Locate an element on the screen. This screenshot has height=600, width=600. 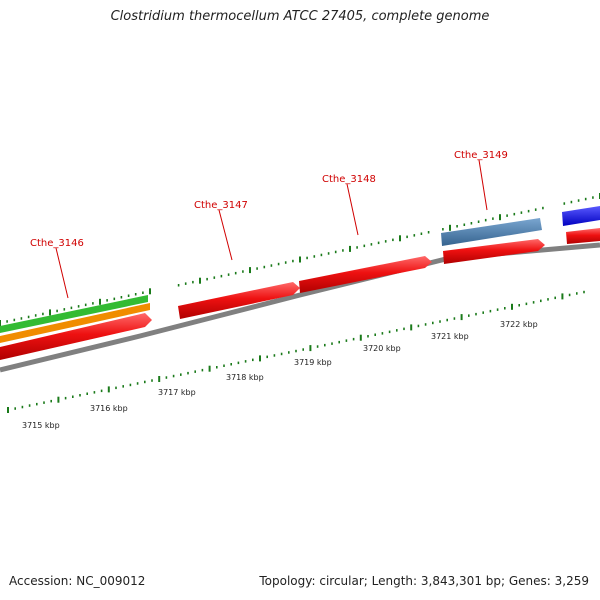
kbp-label-3715: 3715 kbp is located at coordinates (41, 425).